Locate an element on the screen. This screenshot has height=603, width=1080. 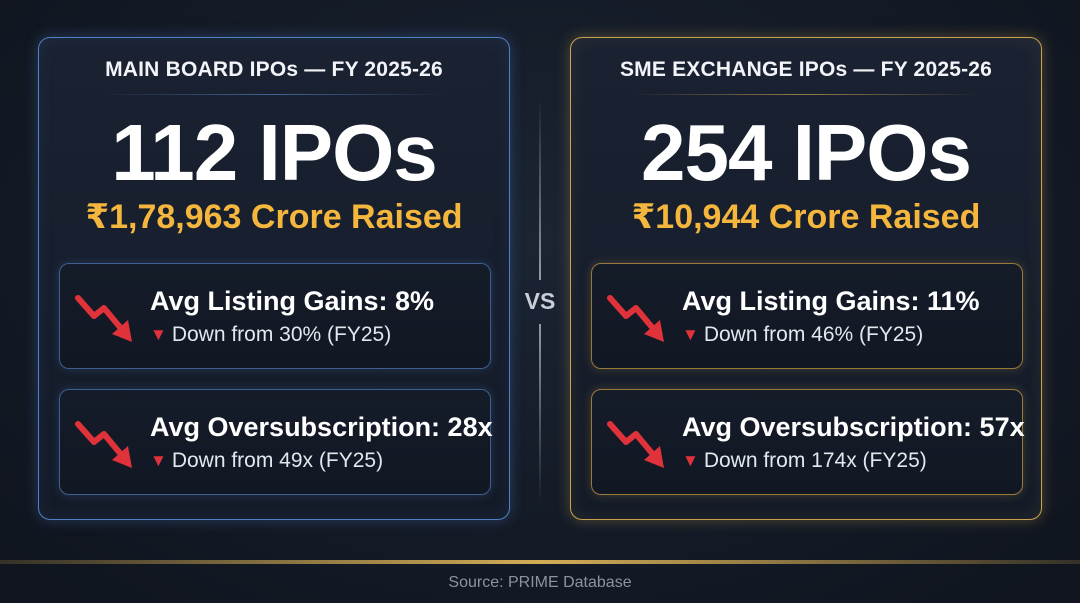
main-board-amount-raised: ₹1,78,963 Crore Raised is located at coordinates (274, 217).